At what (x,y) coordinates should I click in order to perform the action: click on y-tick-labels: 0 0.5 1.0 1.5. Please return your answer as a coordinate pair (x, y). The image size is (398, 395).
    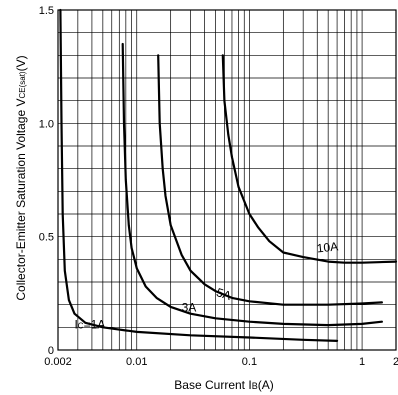
    Looking at the image, I should click on (46, 181).